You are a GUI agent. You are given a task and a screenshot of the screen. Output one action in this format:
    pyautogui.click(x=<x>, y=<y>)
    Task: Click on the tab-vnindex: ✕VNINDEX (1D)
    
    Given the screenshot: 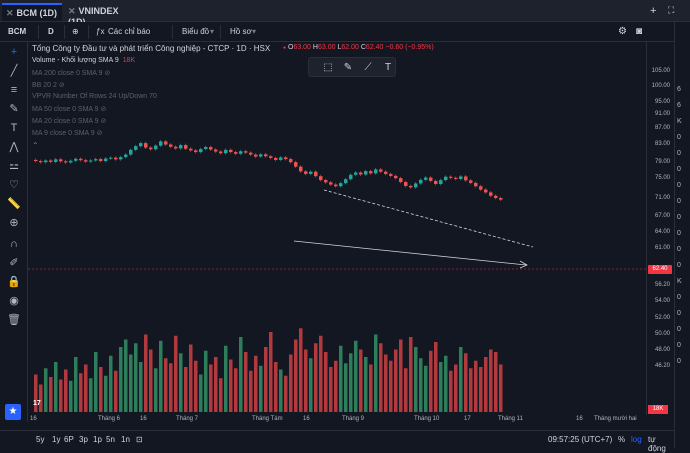 What is the action you would take?
    pyautogui.click(x=99, y=15)
    